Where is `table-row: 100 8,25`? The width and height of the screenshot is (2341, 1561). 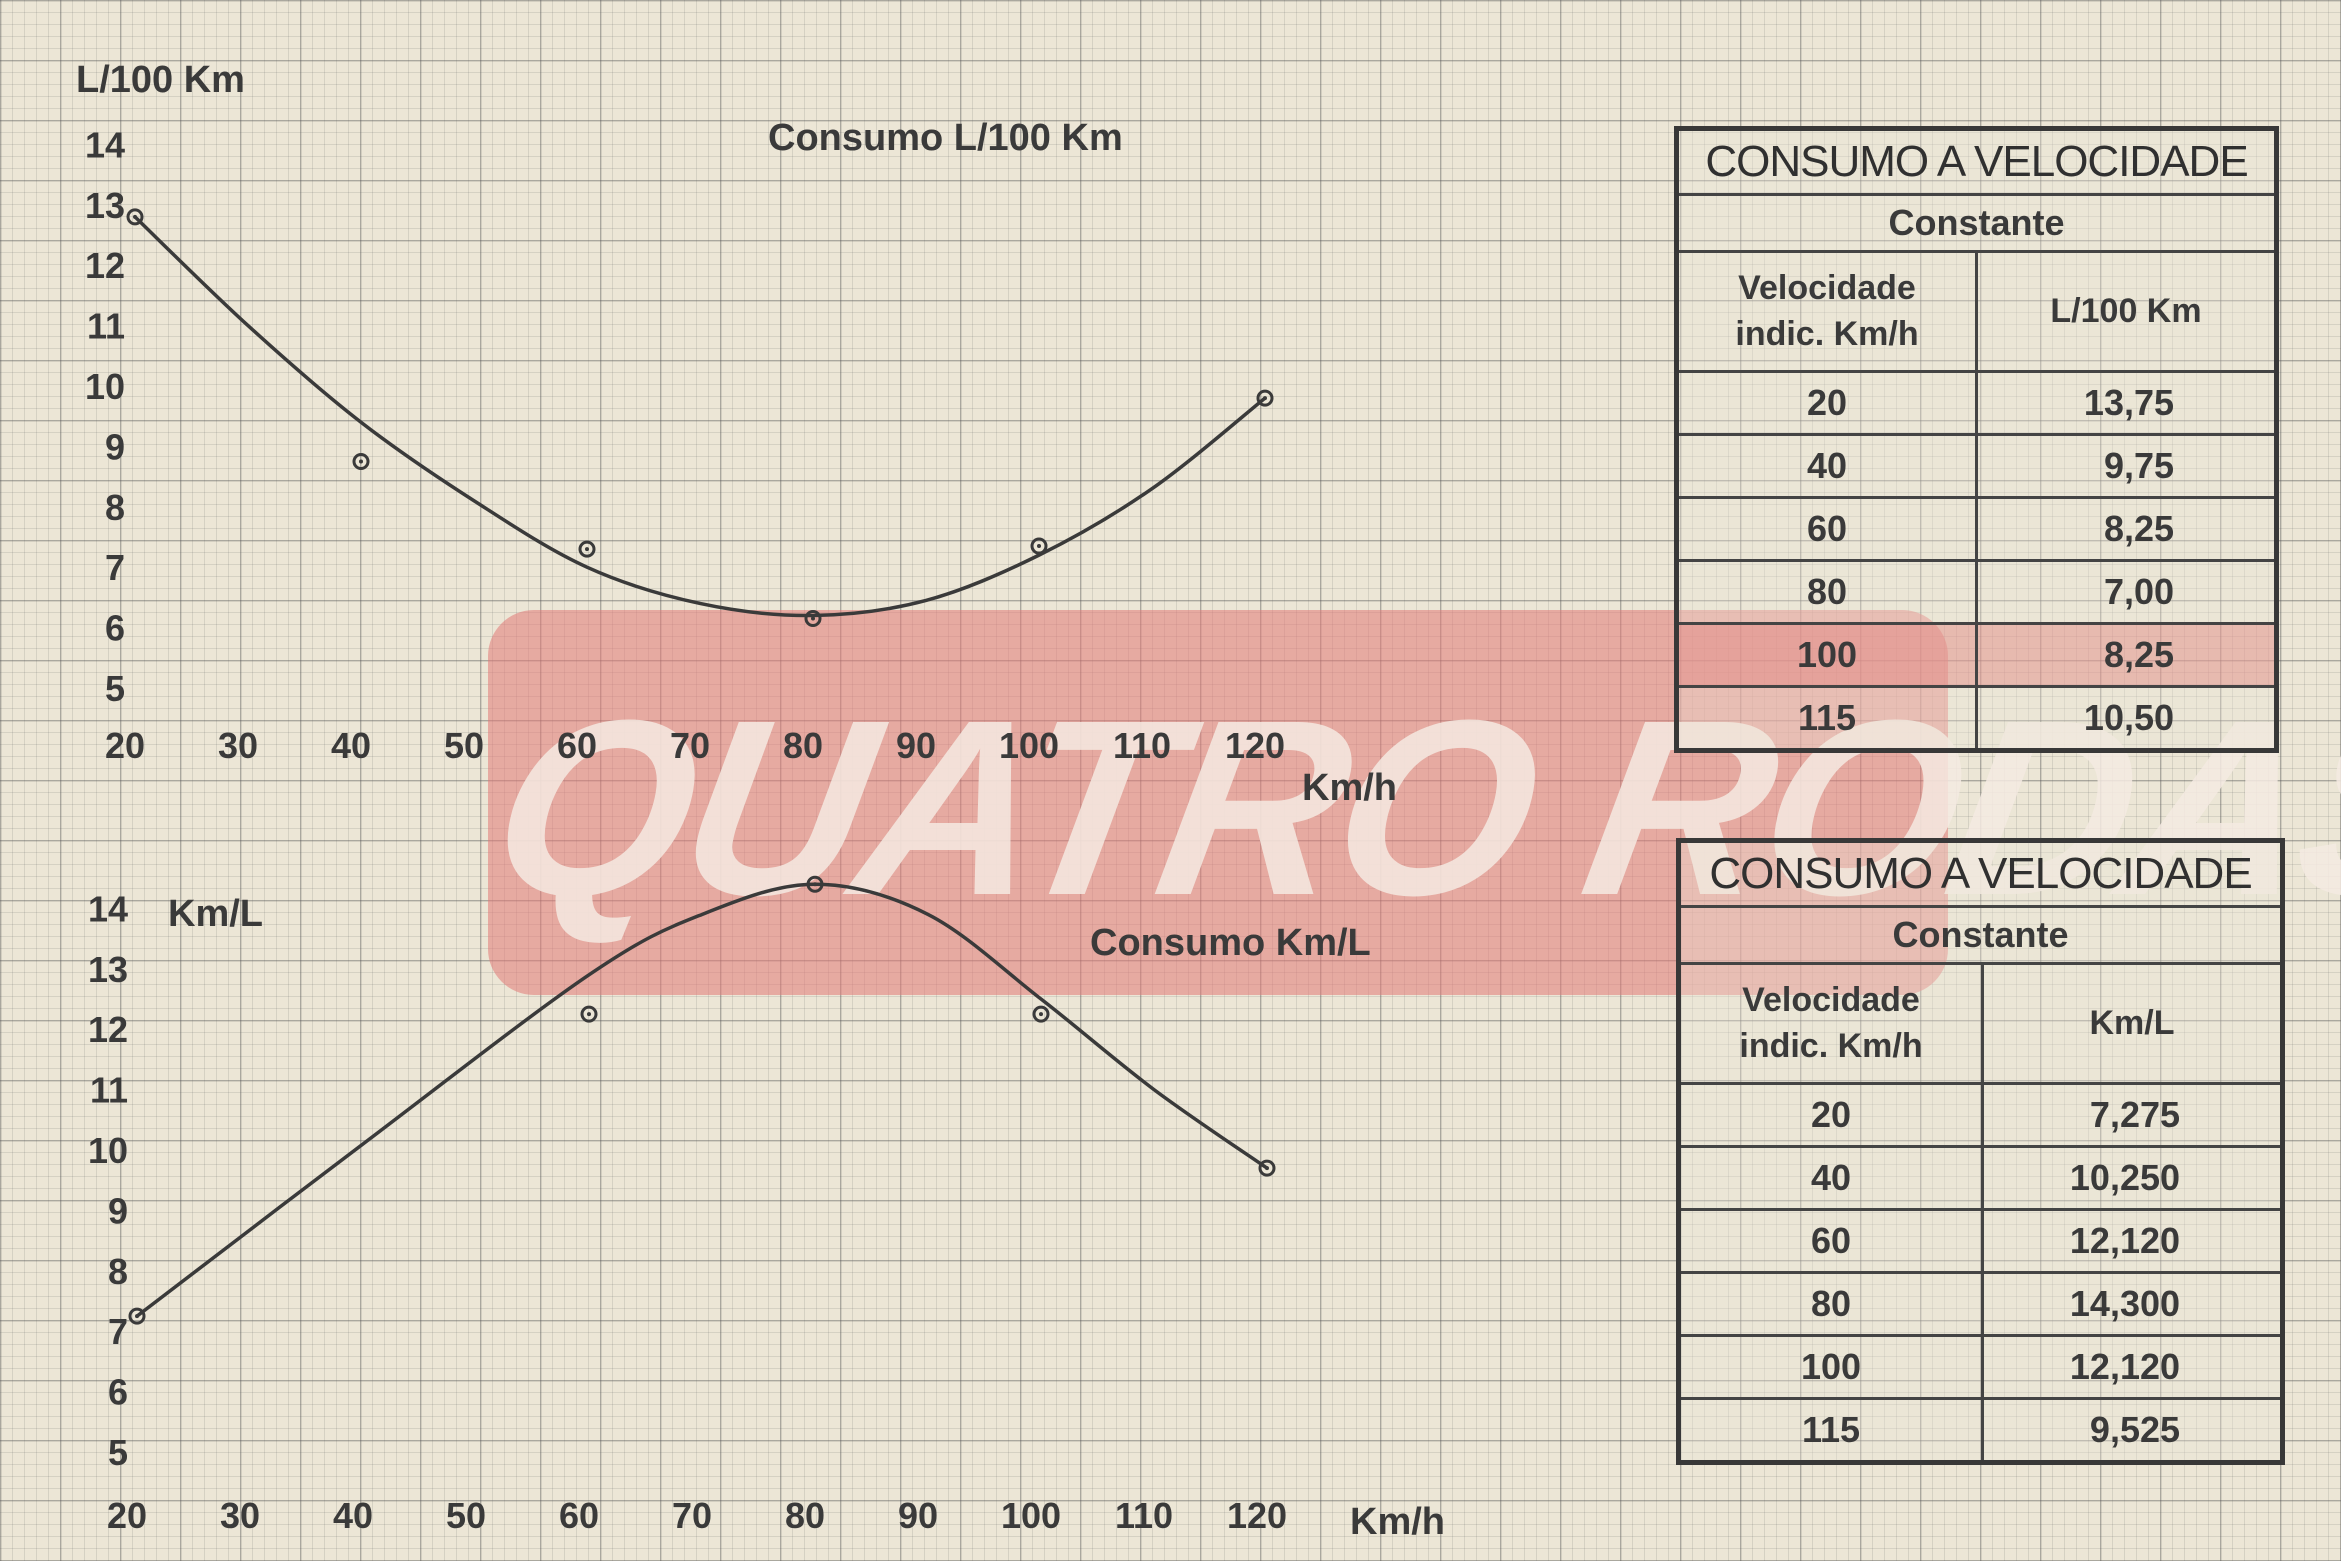
table-row: 100 8,25 is located at coordinates (1977, 655).